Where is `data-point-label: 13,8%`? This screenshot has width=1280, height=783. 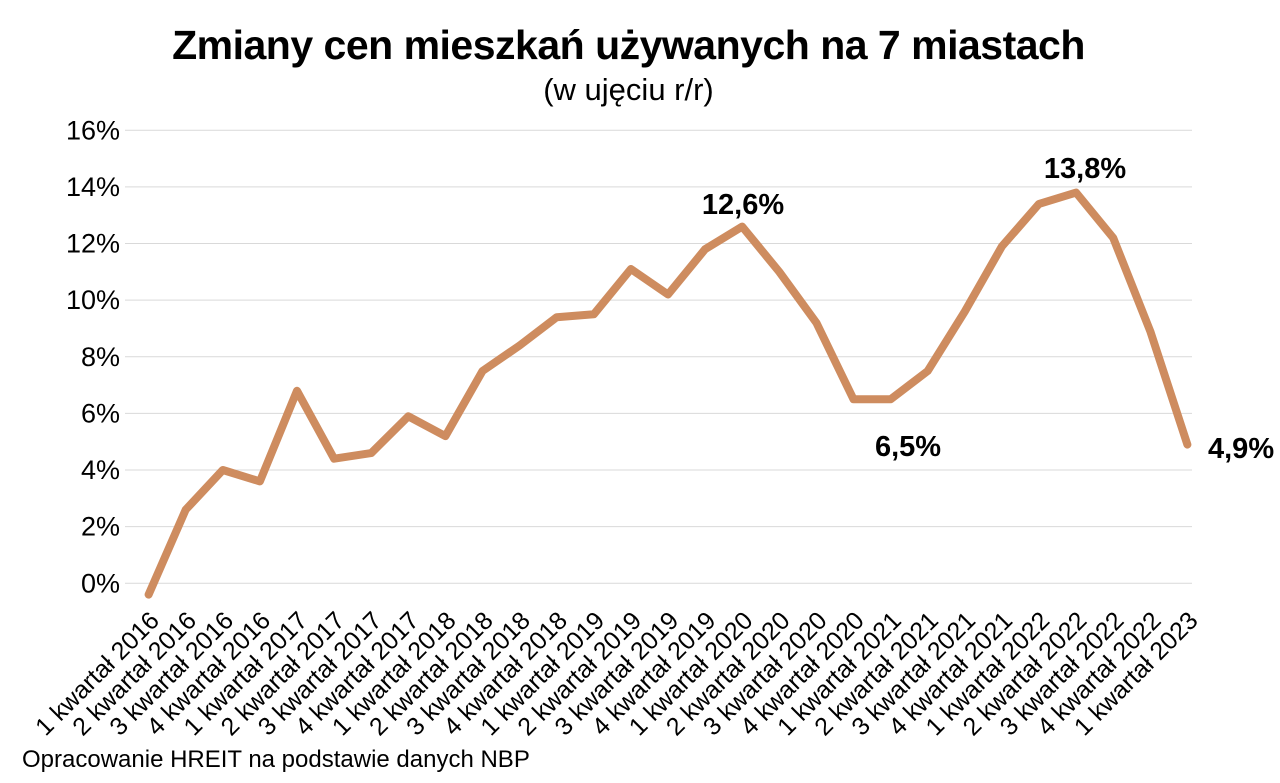
data-point-label: 13,8% is located at coordinates (1085, 169).